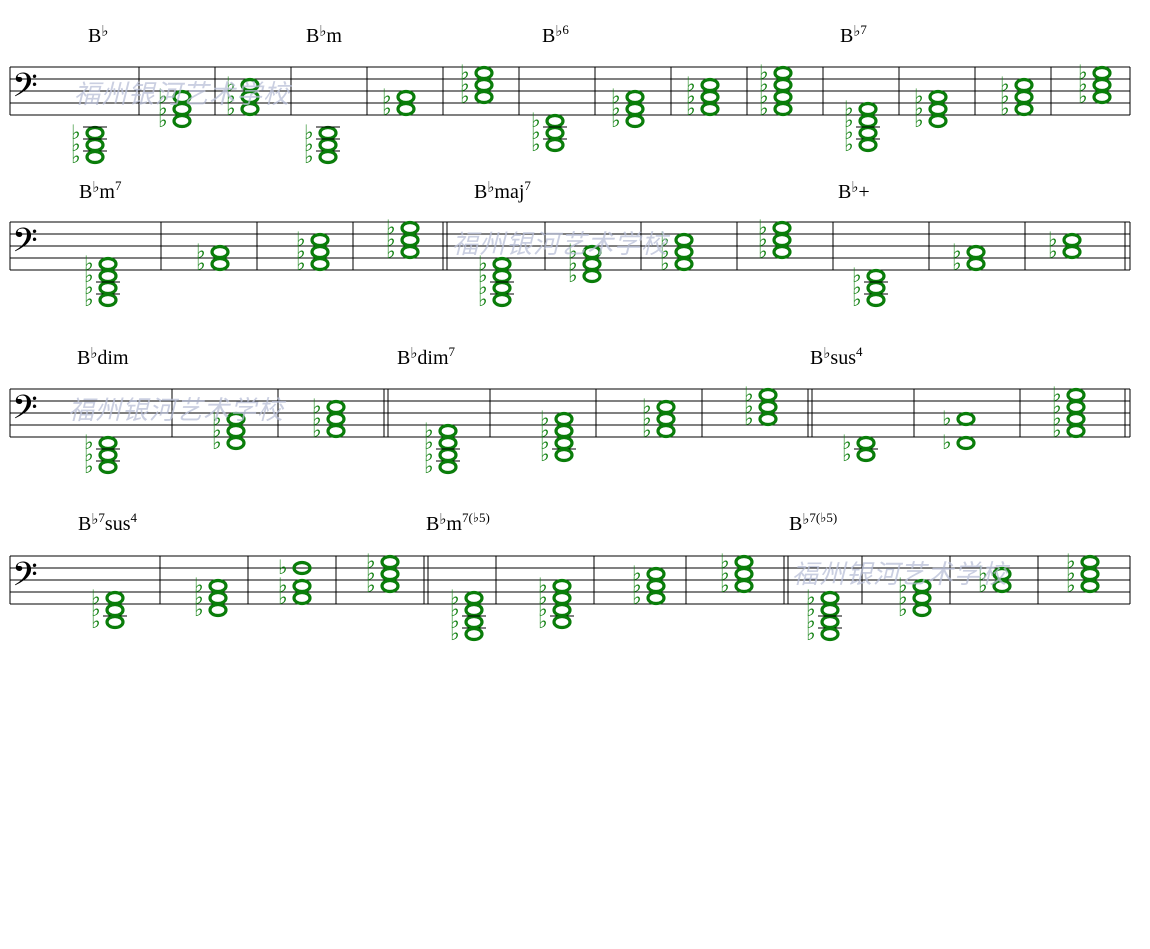 The width and height of the screenshot is (1150, 949). What do you see at coordinates (813, 522) in the screenshot?
I see `chord-name-bb7b5: B♭7(♭5)` at bounding box center [813, 522].